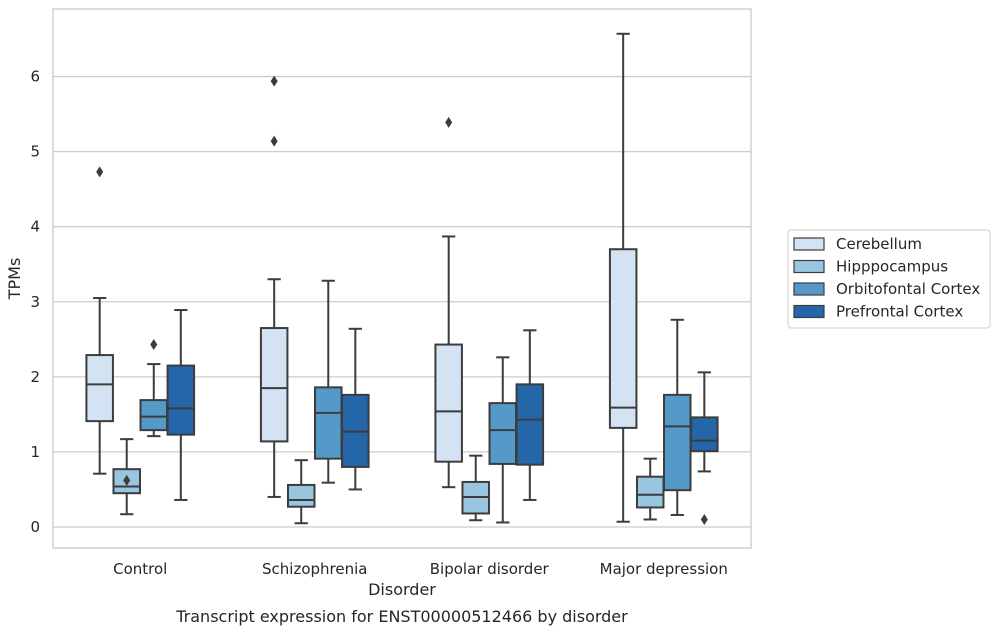  What do you see at coordinates (35, 527) in the screenshot?
I see `y-tick-label: 0` at bounding box center [35, 527].